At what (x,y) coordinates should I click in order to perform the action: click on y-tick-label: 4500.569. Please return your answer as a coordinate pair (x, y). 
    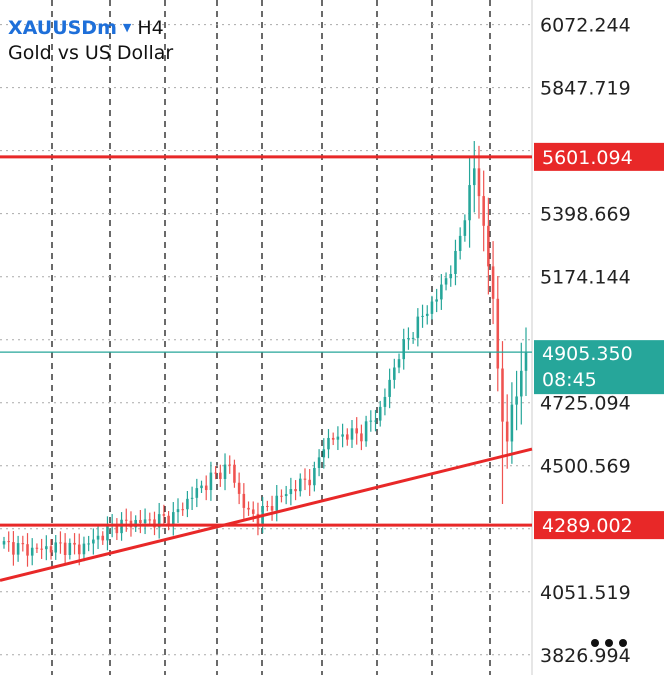
    Looking at the image, I should click on (585, 467).